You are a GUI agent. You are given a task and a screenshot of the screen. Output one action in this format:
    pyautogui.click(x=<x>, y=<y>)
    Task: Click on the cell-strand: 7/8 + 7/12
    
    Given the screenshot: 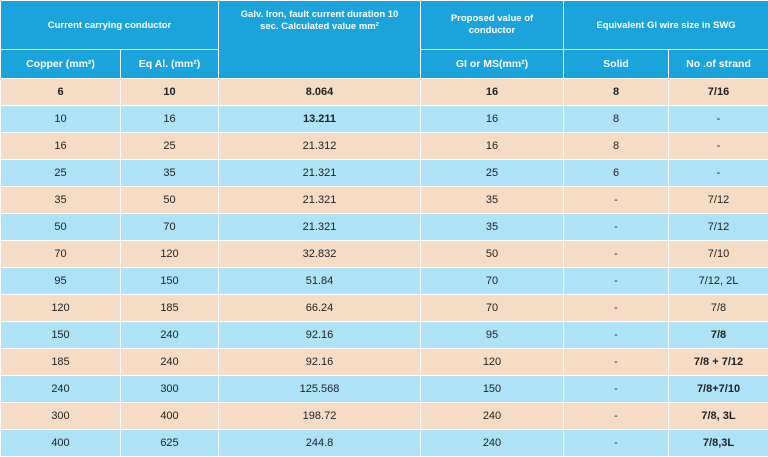 What is the action you would take?
    pyautogui.click(x=718, y=362)
    